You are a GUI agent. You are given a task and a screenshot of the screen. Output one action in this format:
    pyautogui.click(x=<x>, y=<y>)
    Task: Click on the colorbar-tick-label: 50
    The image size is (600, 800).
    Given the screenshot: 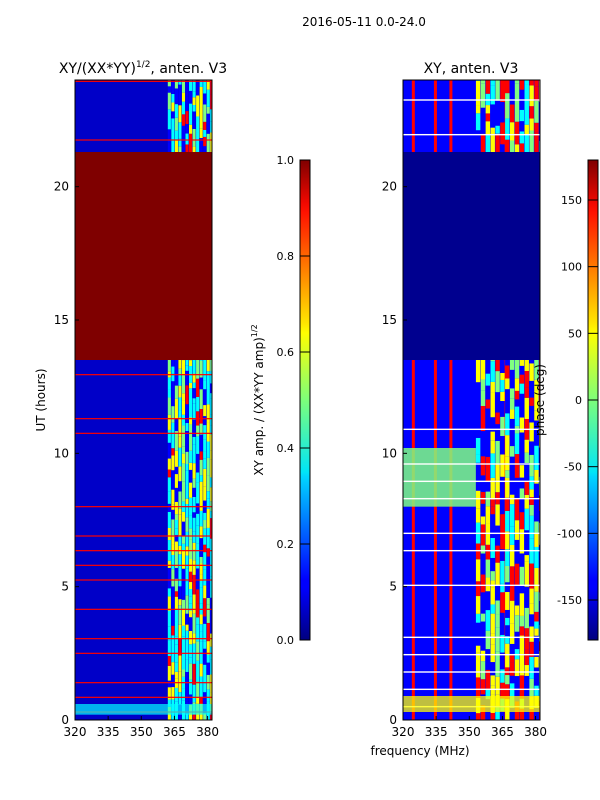 What is the action you would take?
    pyautogui.click(x=575, y=333)
    